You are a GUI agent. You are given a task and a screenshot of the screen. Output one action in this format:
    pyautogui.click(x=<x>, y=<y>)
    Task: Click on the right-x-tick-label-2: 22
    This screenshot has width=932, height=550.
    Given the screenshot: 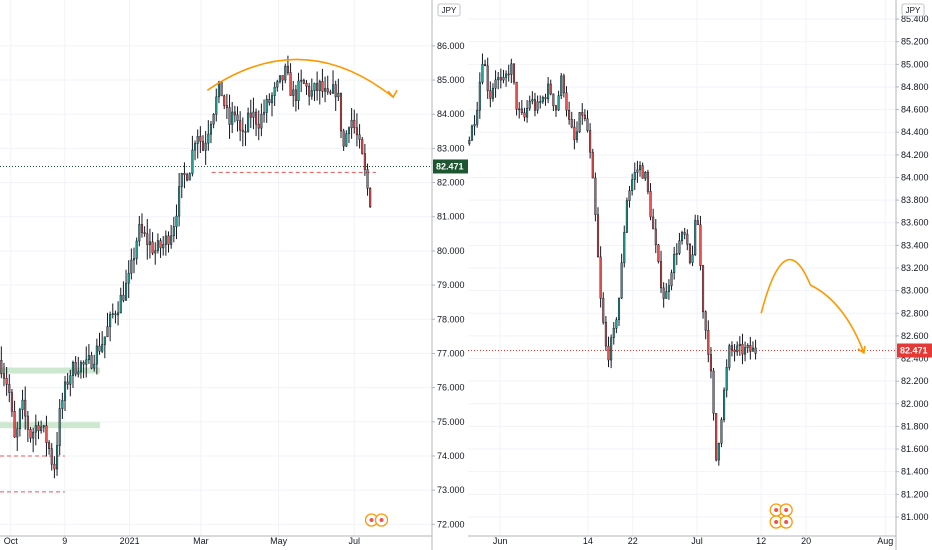 What is the action you would take?
    pyautogui.click(x=633, y=541)
    